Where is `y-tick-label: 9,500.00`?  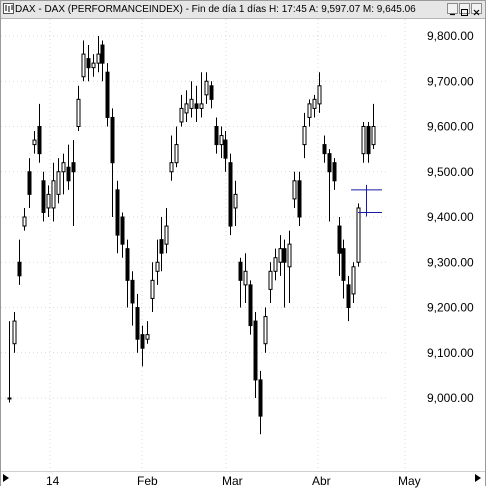
y-tick-label: 9,500.00 is located at coordinates (450, 172).